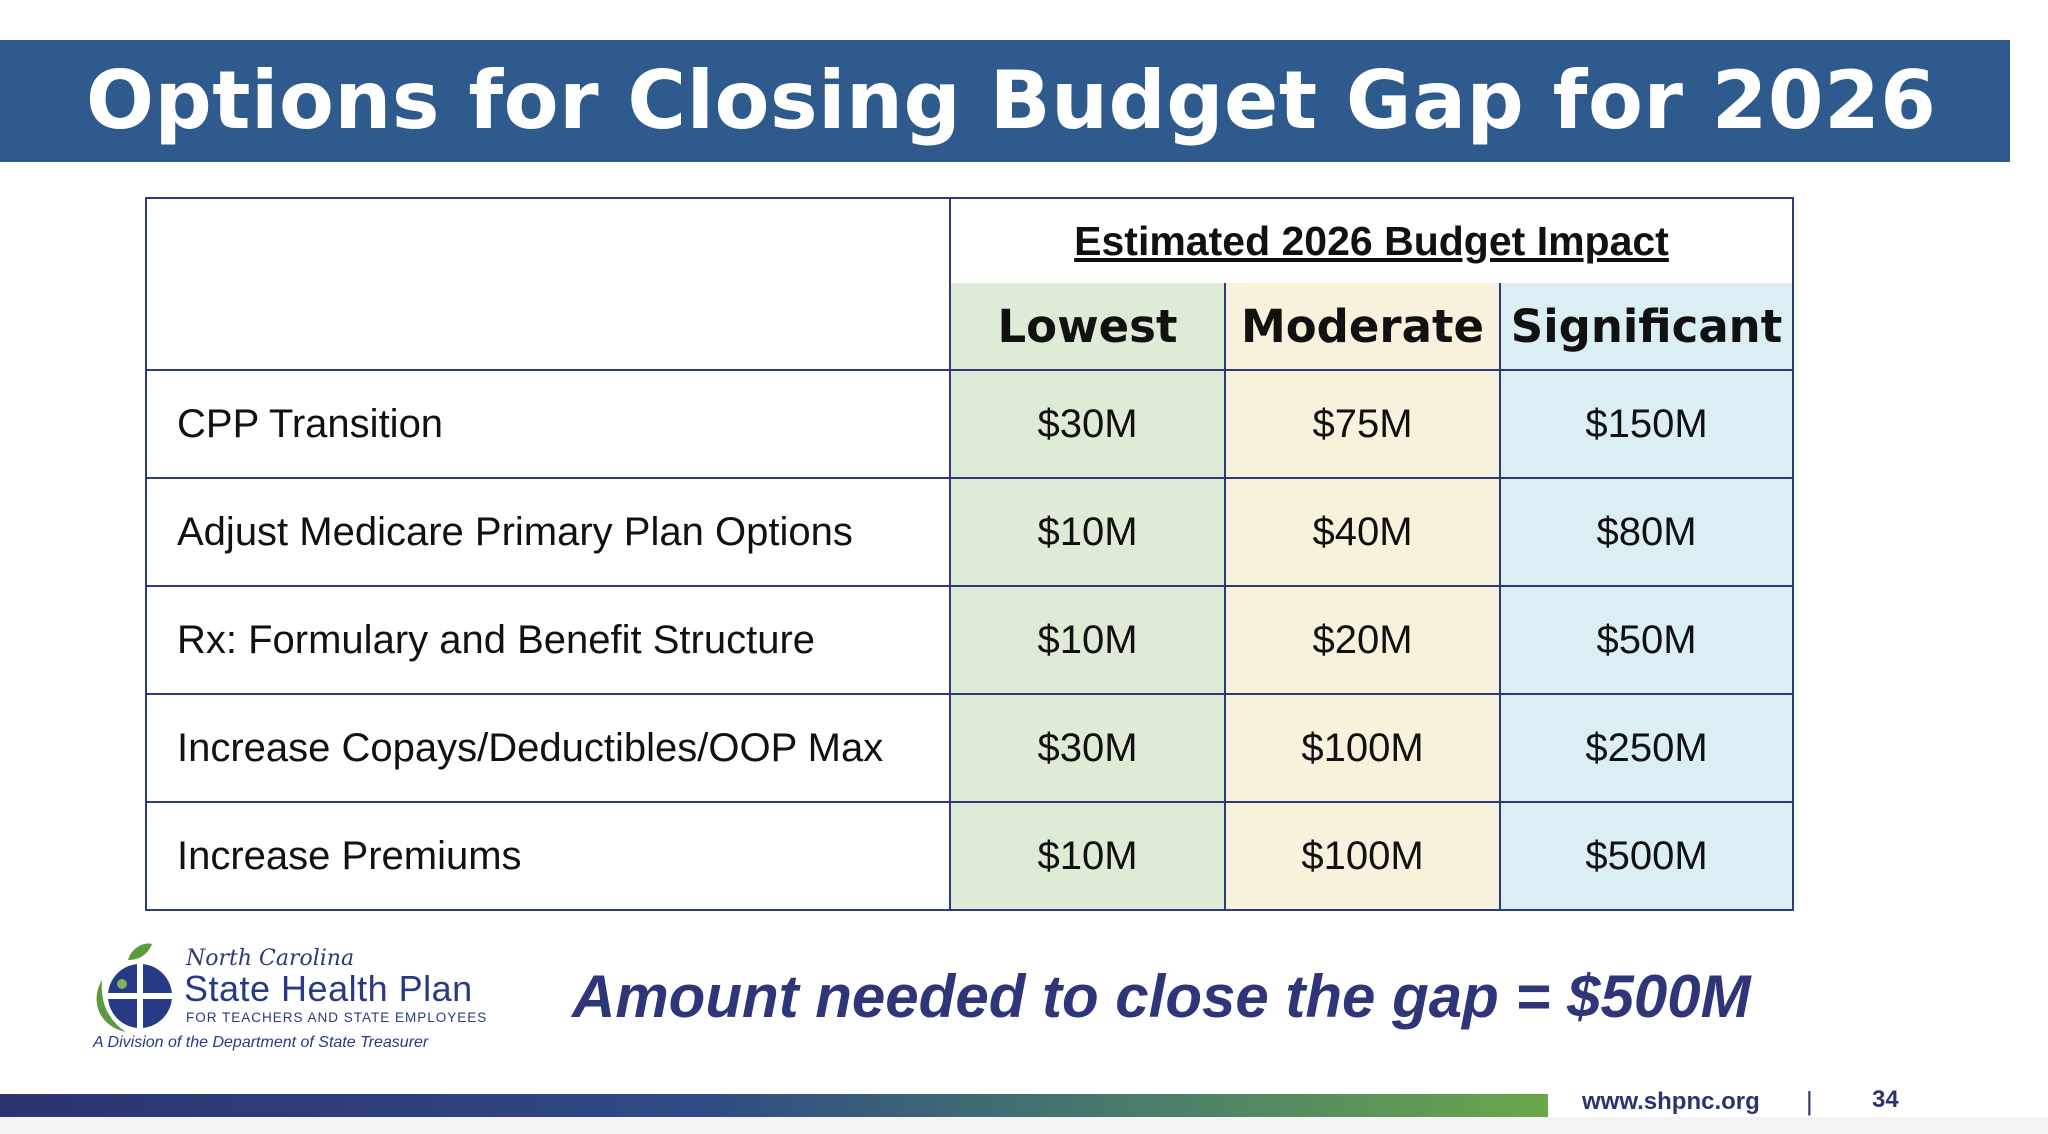  What do you see at coordinates (1671, 1101) in the screenshot?
I see `footer-url: www.shpnc.org` at bounding box center [1671, 1101].